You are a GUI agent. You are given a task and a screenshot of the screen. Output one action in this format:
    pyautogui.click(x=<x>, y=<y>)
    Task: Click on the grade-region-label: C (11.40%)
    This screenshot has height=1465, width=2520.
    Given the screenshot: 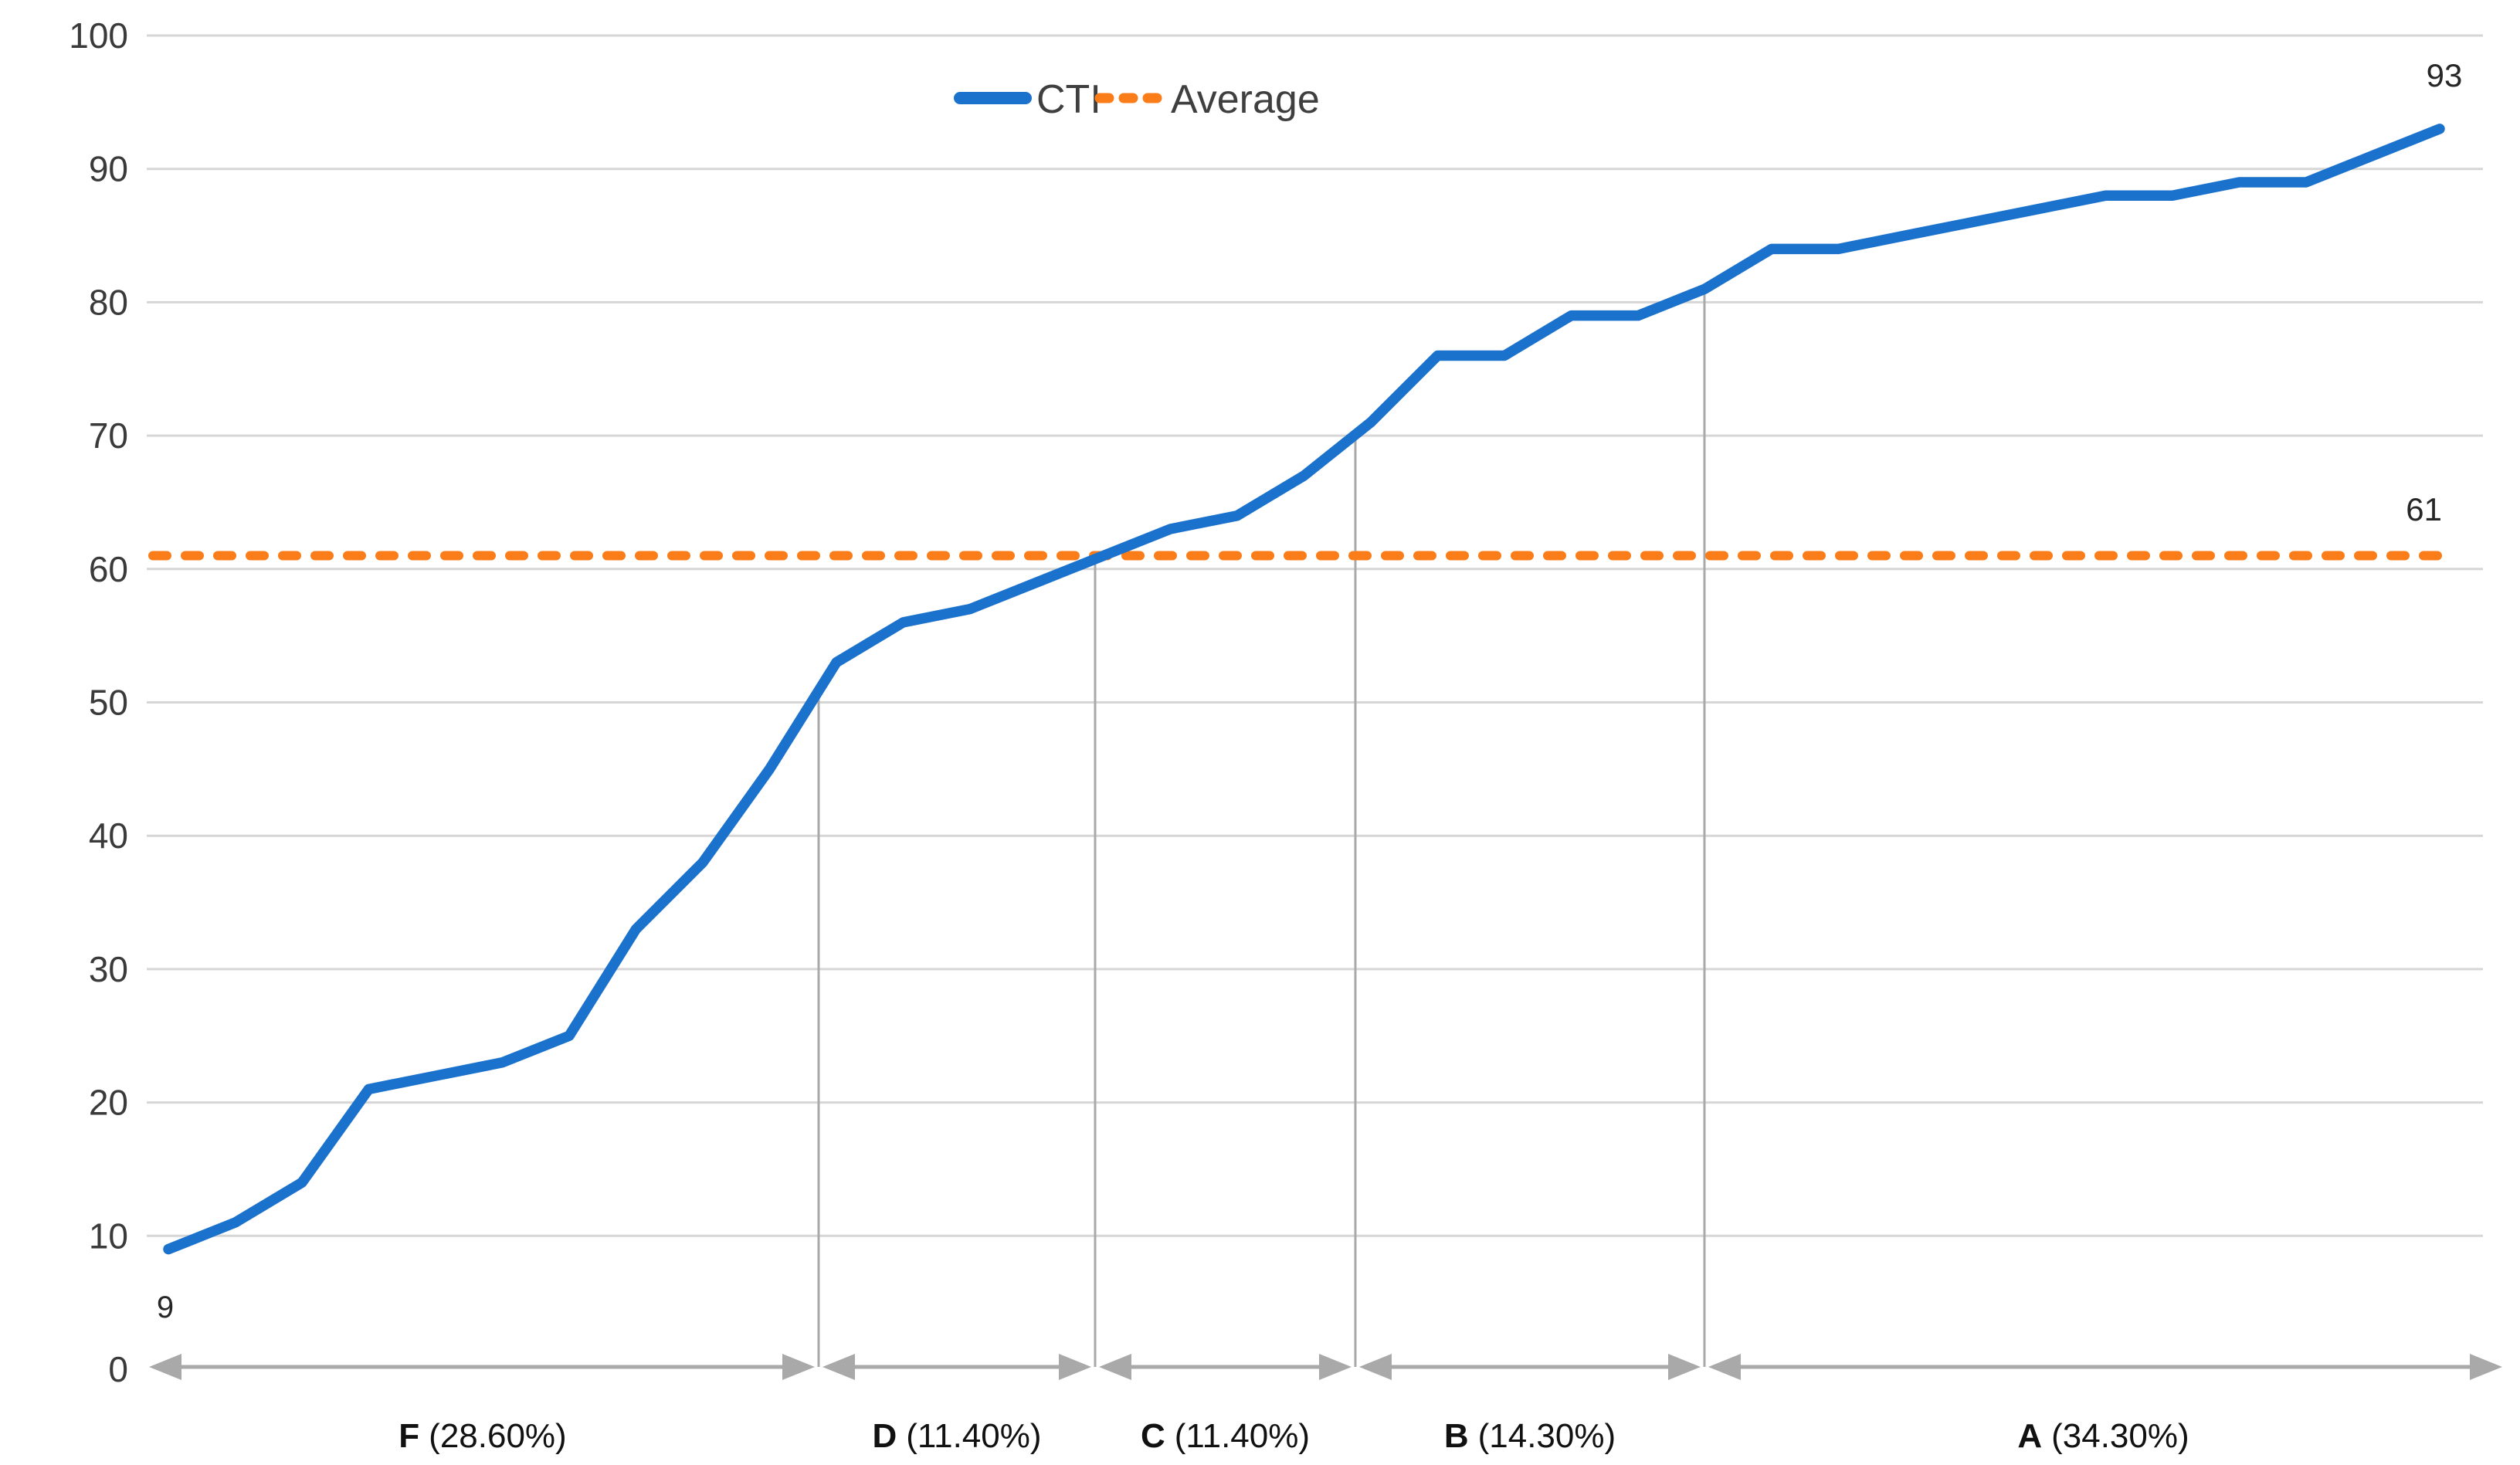 What is the action you would take?
    pyautogui.click(x=1225, y=1436)
    